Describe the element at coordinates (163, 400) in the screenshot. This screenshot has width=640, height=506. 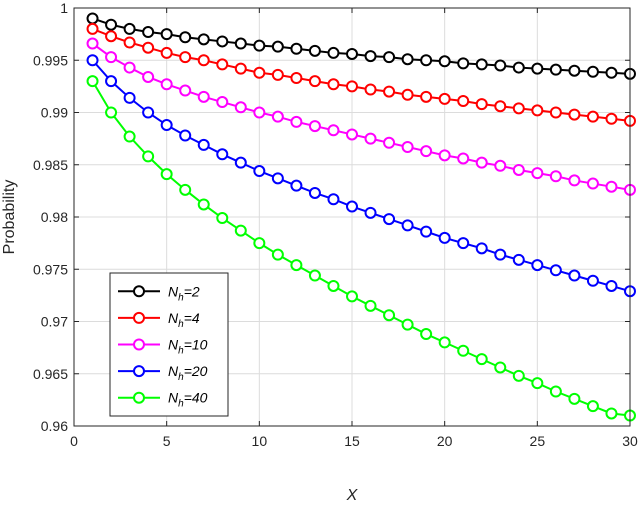
I see `legend-item: Nh=40` at that location.